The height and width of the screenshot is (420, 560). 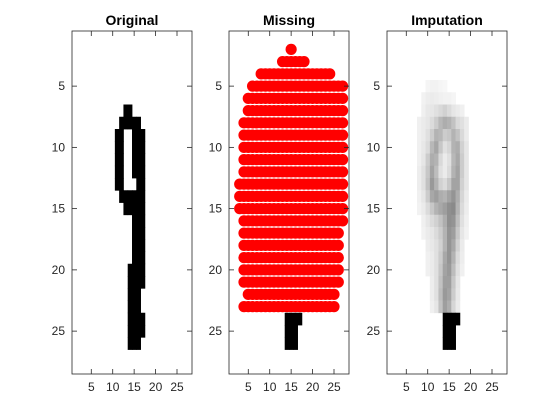 What do you see at coordinates (216, 331) in the screenshot?
I see `y-tick-label: 25` at bounding box center [216, 331].